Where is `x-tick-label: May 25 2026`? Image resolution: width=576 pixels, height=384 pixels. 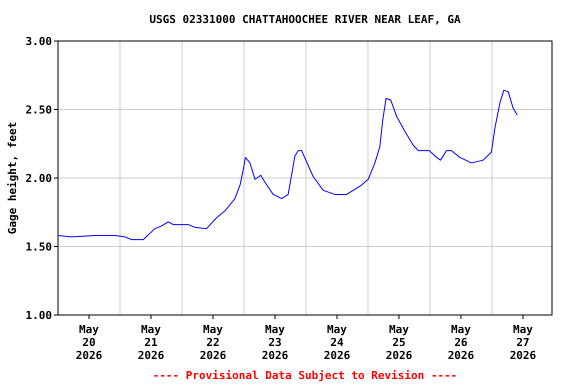
x-tick-label: May 25 2026 is located at coordinates (399, 342).